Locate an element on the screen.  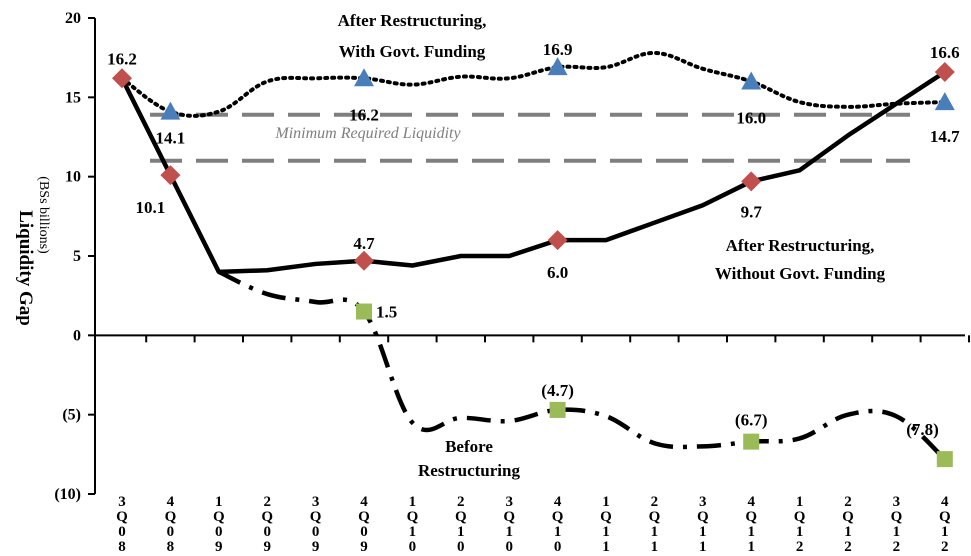
annotation-without-funding-line1: After Restructuring, is located at coordinates (800, 245).